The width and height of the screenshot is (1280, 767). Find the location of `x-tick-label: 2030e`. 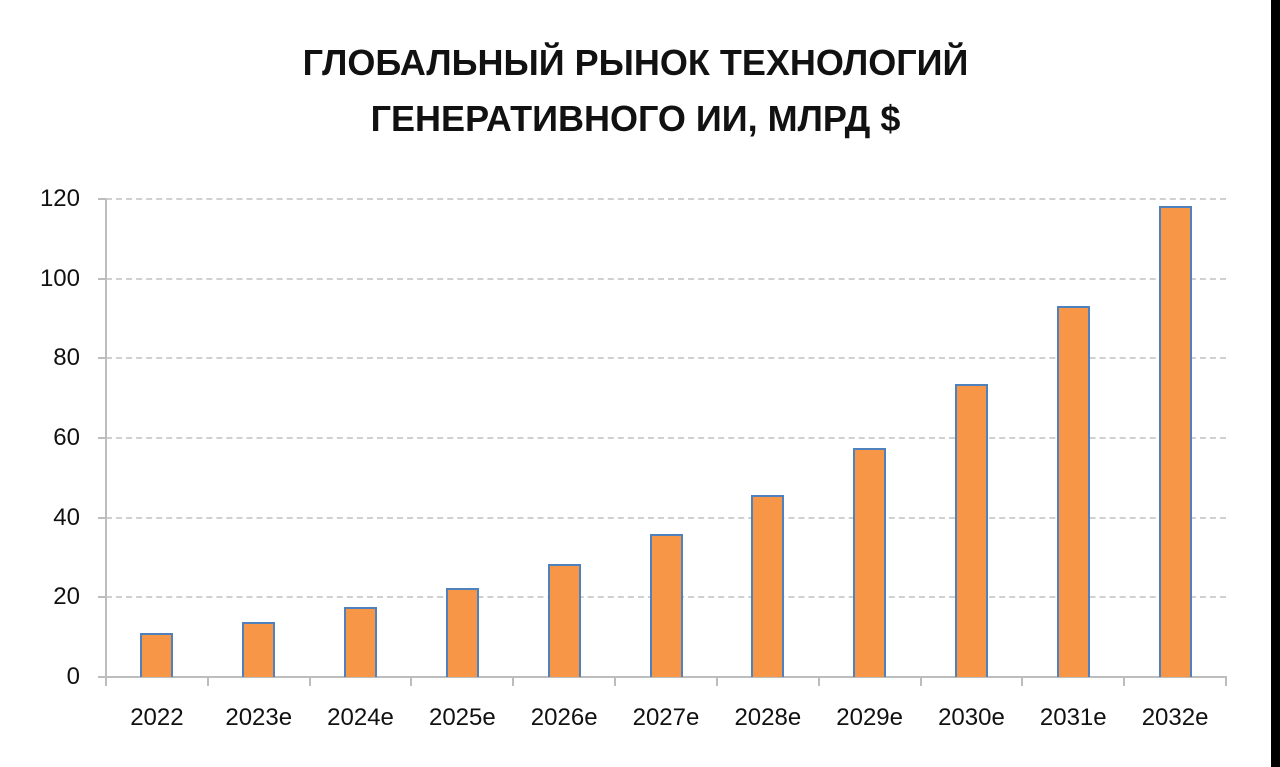

x-tick-label: 2030e is located at coordinates (971, 717).